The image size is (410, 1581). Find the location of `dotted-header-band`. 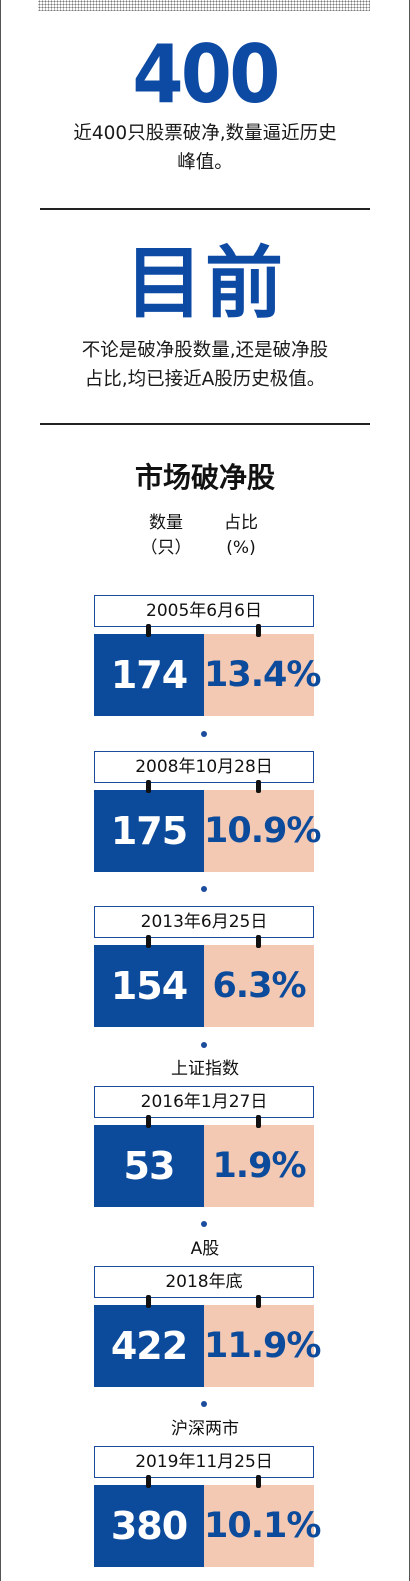

dotted-header-band is located at coordinates (204, 5).